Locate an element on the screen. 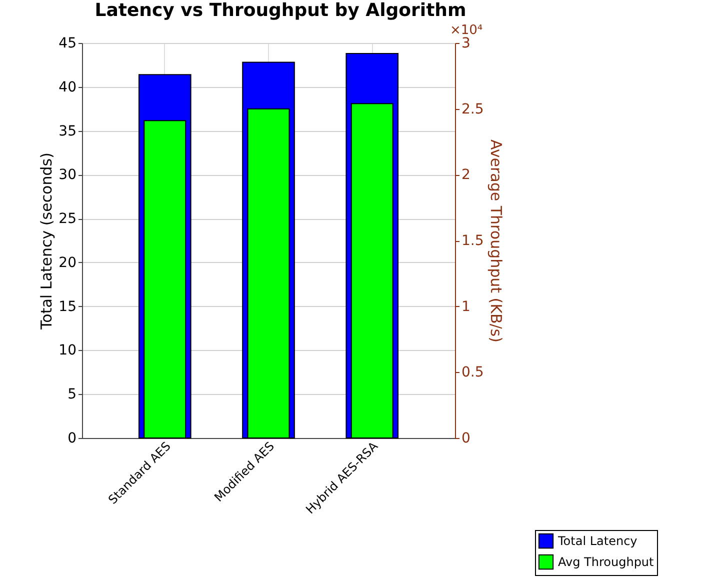 Image resolution: width=727 pixels, height=579 pixels. y-tick-label: 20 is located at coordinates (67, 262).